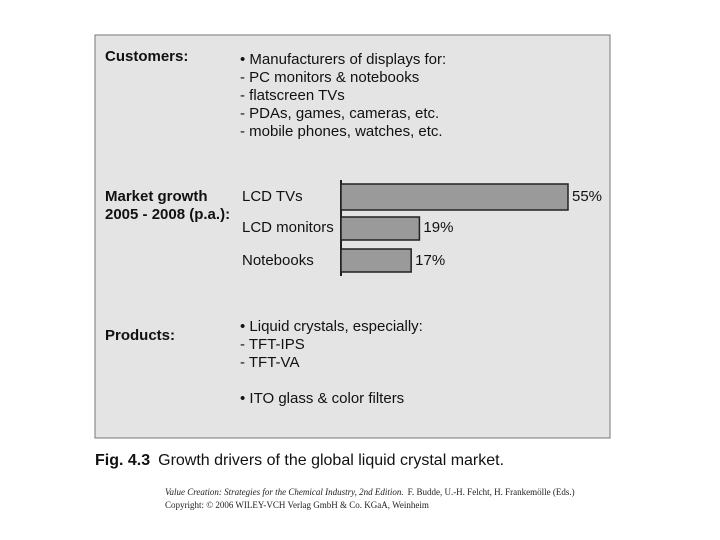 This screenshot has height=540, width=720. What do you see at coordinates (422, 228) in the screenshot?
I see `bar-chart: LCD TVs 55% LCD monitors 19% Notebooks 17%` at bounding box center [422, 228].